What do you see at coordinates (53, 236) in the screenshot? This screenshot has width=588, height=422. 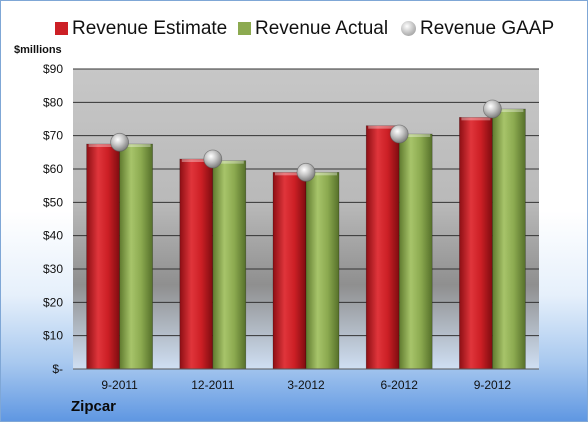 I see `y-tick-label: $40` at bounding box center [53, 236].